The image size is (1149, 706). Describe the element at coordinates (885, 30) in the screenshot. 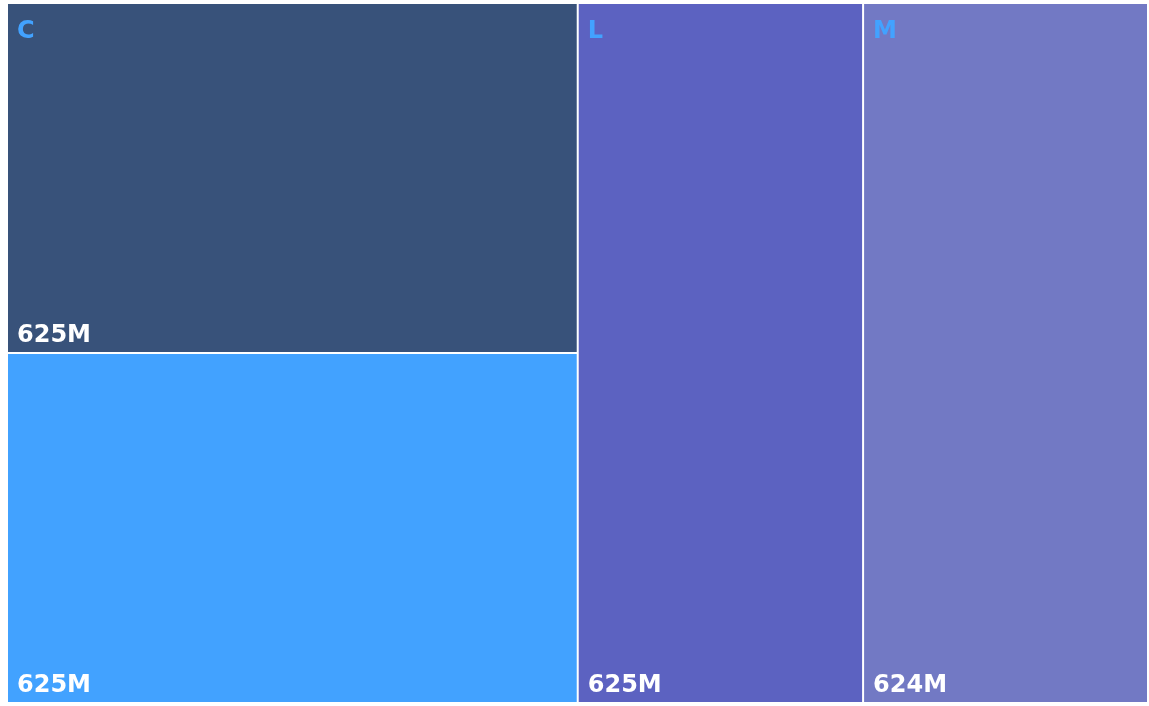

I see `category-label: M` at that location.